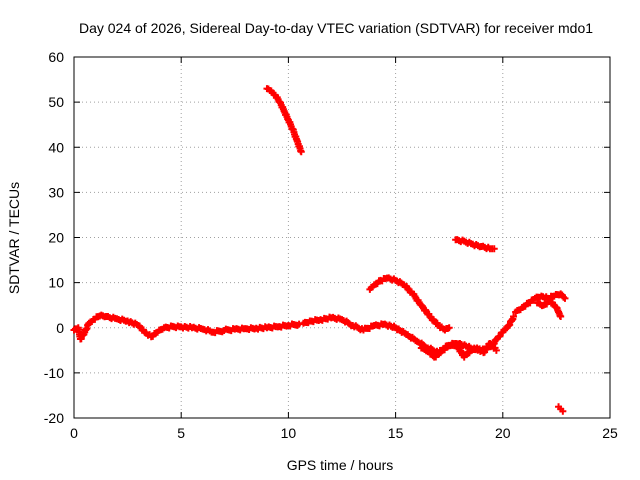 The height and width of the screenshot is (480, 640). I want to click on y-axis-label: SDTVAR / TECUs, so click(14, 238).